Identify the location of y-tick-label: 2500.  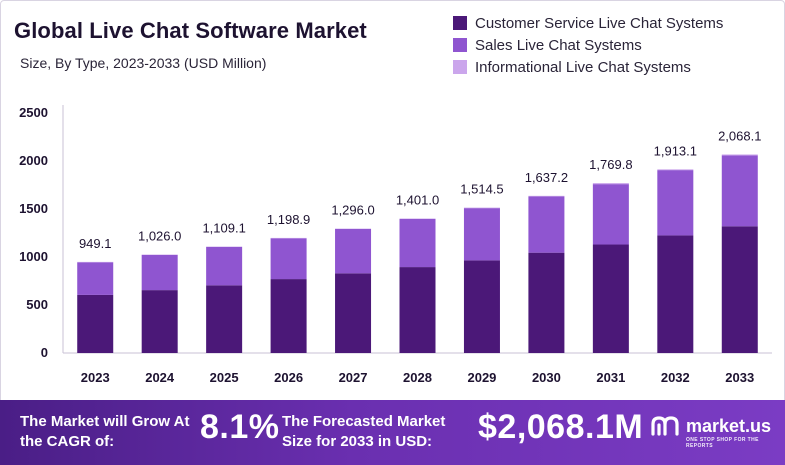
(33, 112).